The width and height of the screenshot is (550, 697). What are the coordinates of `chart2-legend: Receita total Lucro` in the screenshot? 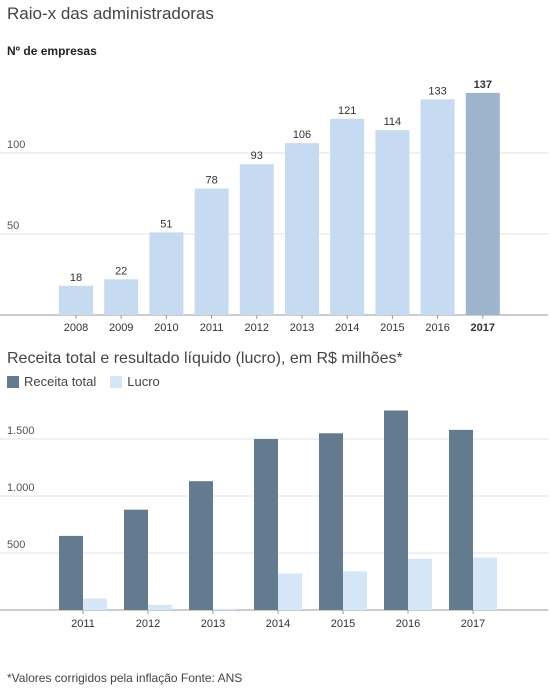 It's located at (90, 381).